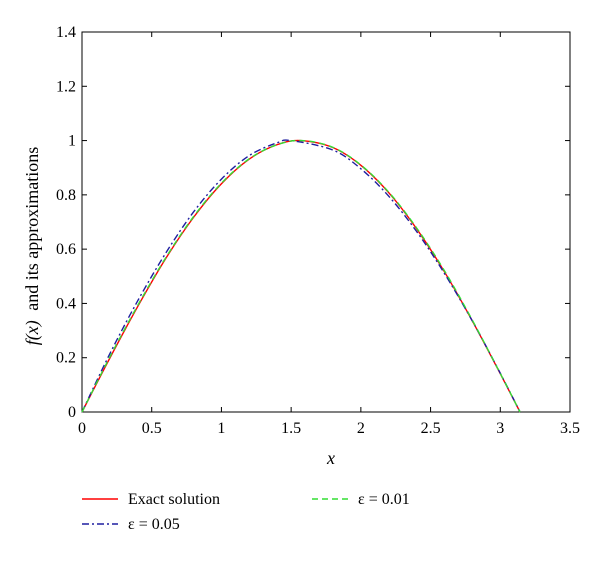  Describe the element at coordinates (174, 499) in the screenshot. I see `legend-label-0: Exact solution` at that location.